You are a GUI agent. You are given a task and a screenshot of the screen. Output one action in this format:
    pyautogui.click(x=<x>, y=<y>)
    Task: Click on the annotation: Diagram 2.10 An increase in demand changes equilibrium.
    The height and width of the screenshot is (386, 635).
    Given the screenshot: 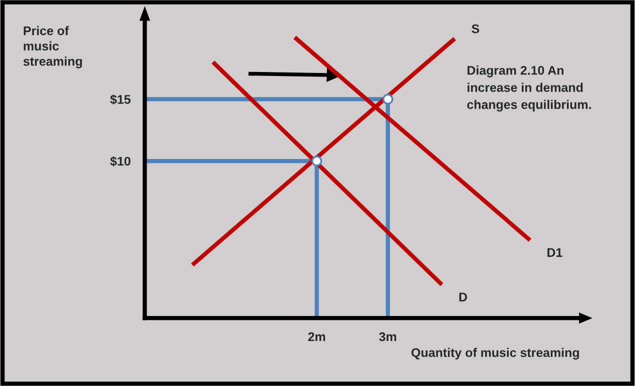 What is the action you would take?
    pyautogui.click(x=529, y=89)
    